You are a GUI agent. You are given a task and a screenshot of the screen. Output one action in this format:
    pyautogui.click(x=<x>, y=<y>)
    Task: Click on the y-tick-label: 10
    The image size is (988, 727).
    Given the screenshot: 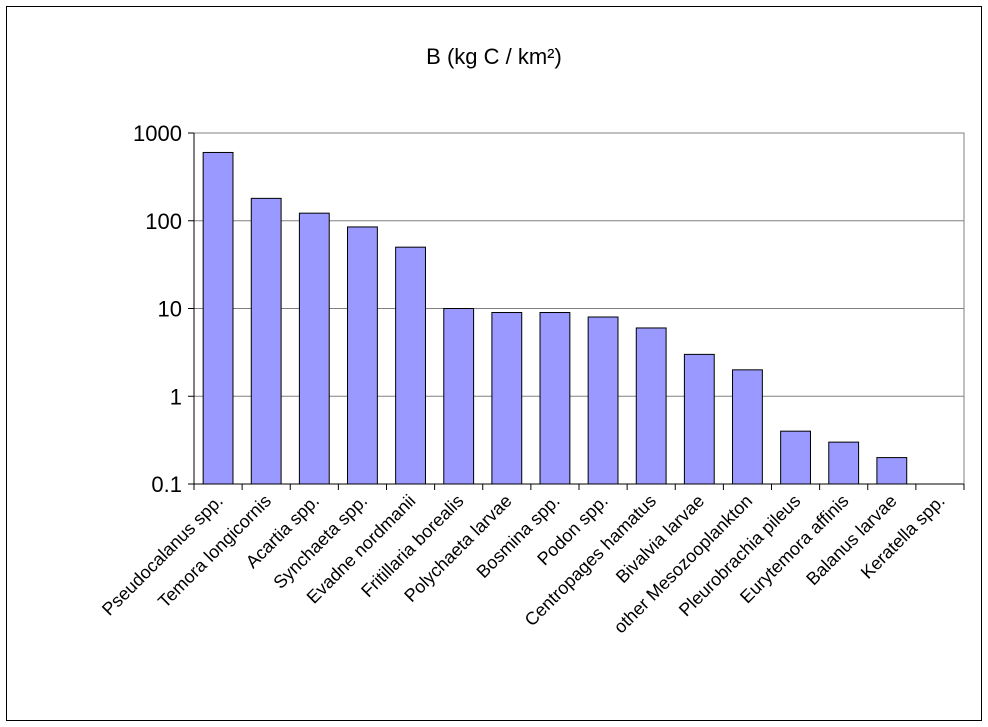 What is the action you would take?
    pyautogui.click(x=170, y=309)
    